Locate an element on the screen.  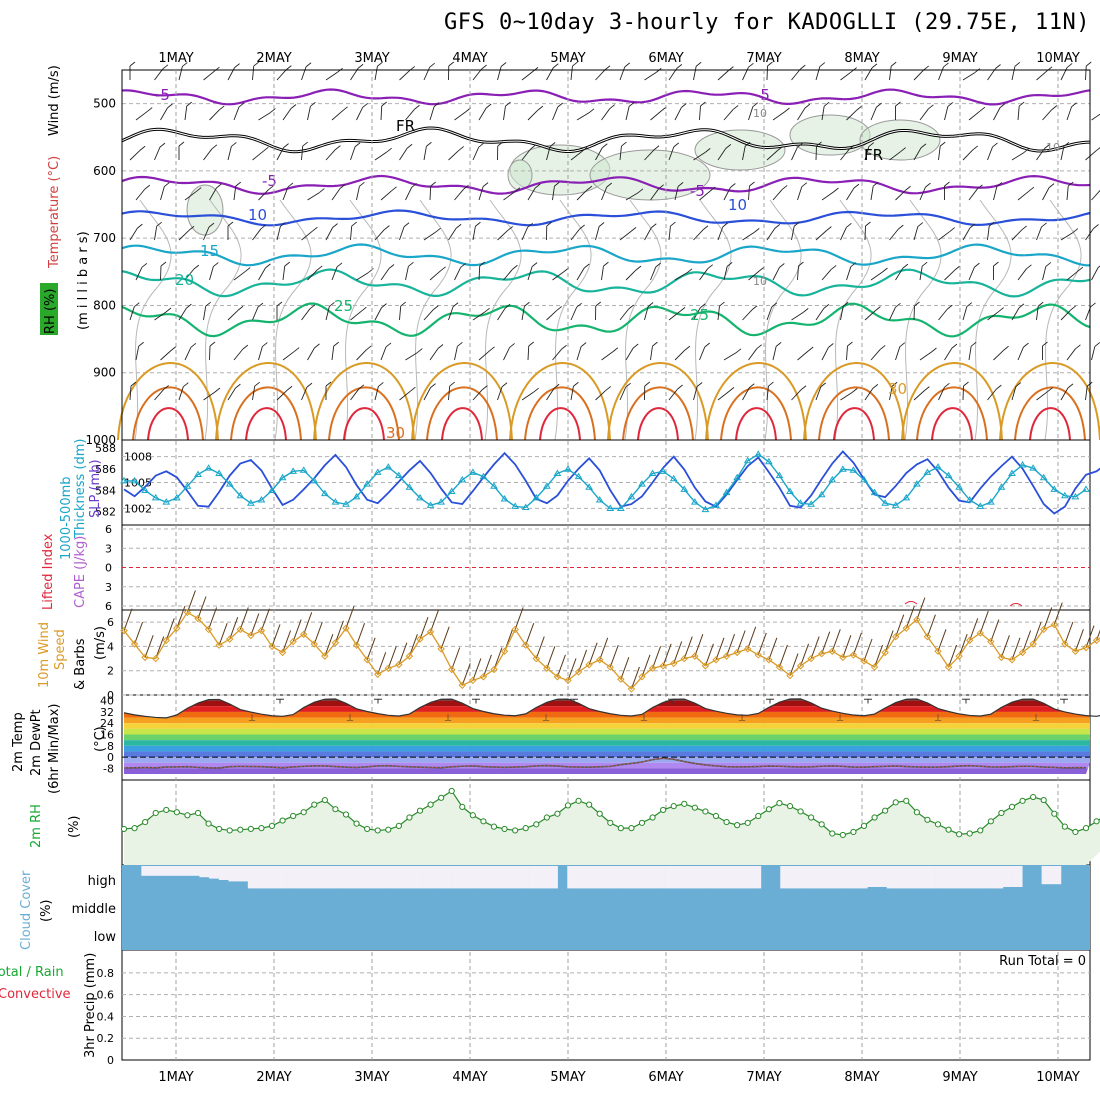
panel-frame-precip is located at coordinates (606, 1005).